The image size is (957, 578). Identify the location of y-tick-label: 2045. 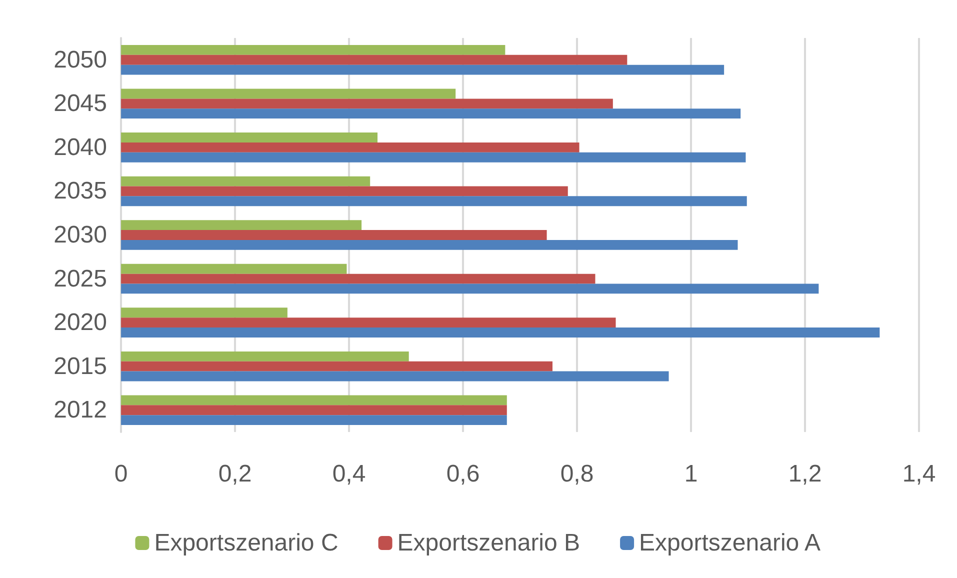
(80, 104).